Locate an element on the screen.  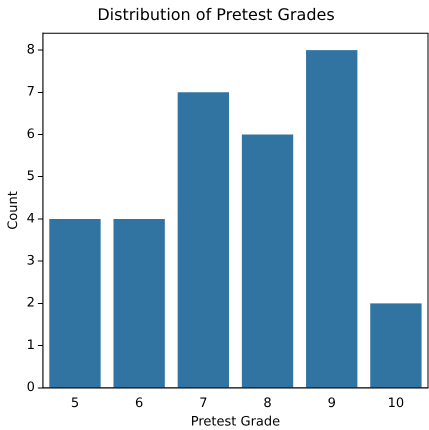
x-tick-label: 10 is located at coordinates (396, 403).